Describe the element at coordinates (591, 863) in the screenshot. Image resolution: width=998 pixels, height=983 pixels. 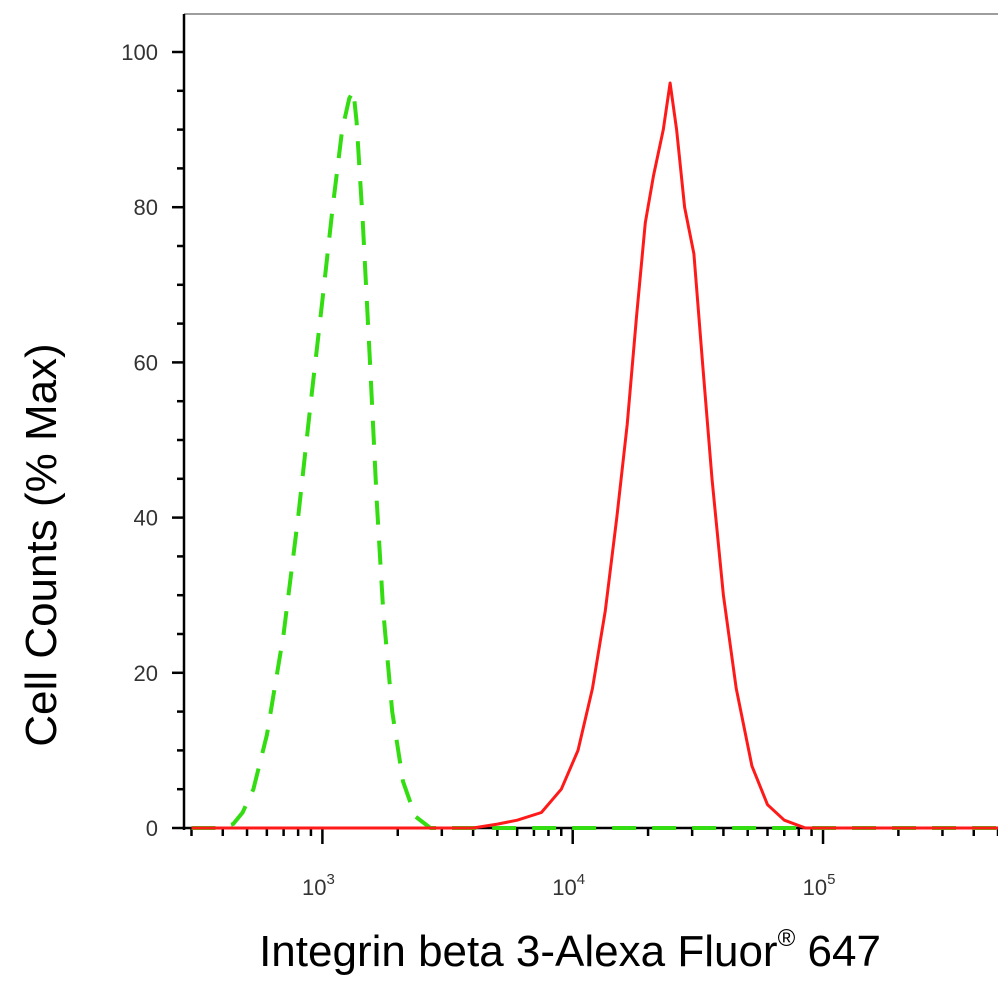
I see `x-axis: 10³ 10⁴ 10⁵` at that location.